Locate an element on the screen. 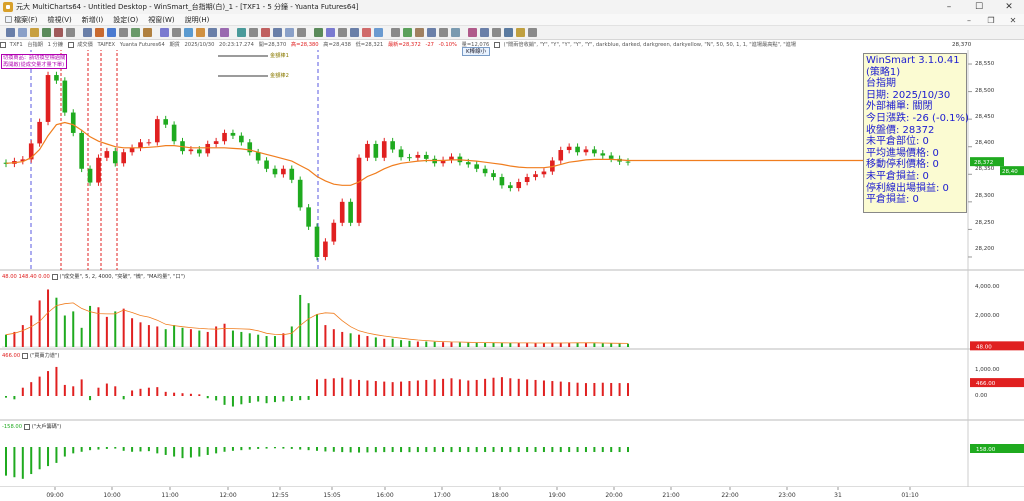  mdi-minimize-button: – is located at coordinates (969, 20).